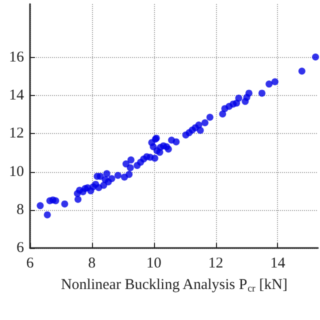 The height and width of the screenshot is (320, 320). Describe the element at coordinates (92, 264) in the screenshot. I see `x-tick-label: 8` at that location.